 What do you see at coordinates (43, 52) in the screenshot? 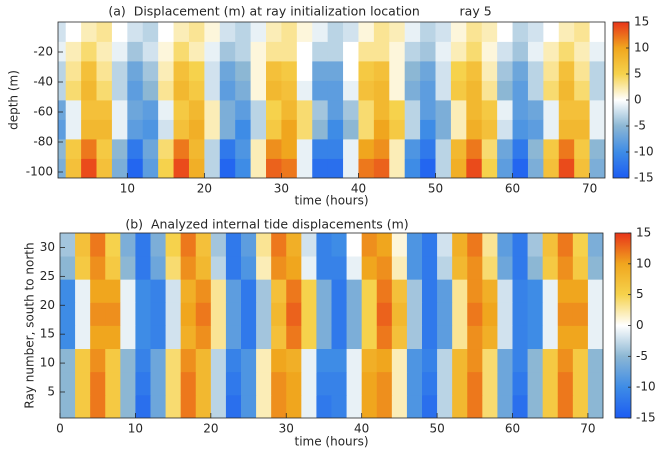
I see `y-tick-label: -20` at bounding box center [43, 52].